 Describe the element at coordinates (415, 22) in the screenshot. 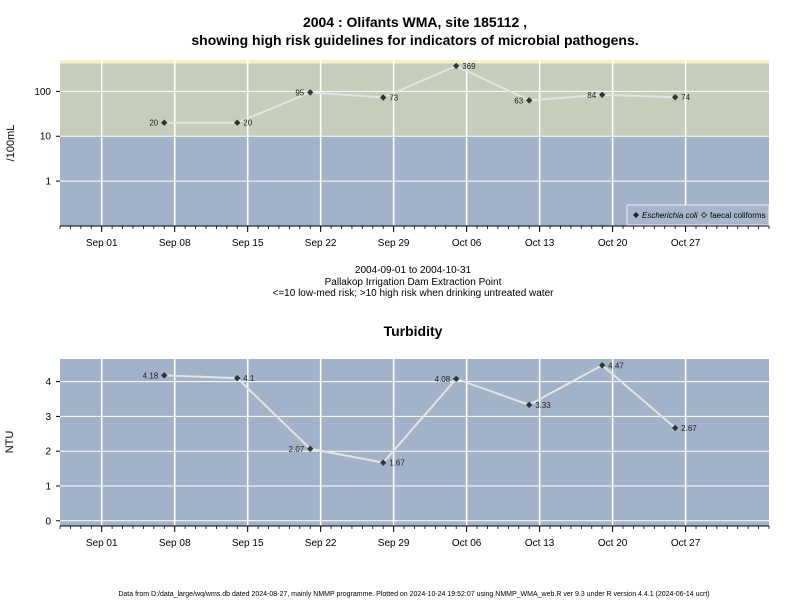

I see `chart1-title: 2004 : Olifants WMA, site 185112 ,` at that location.